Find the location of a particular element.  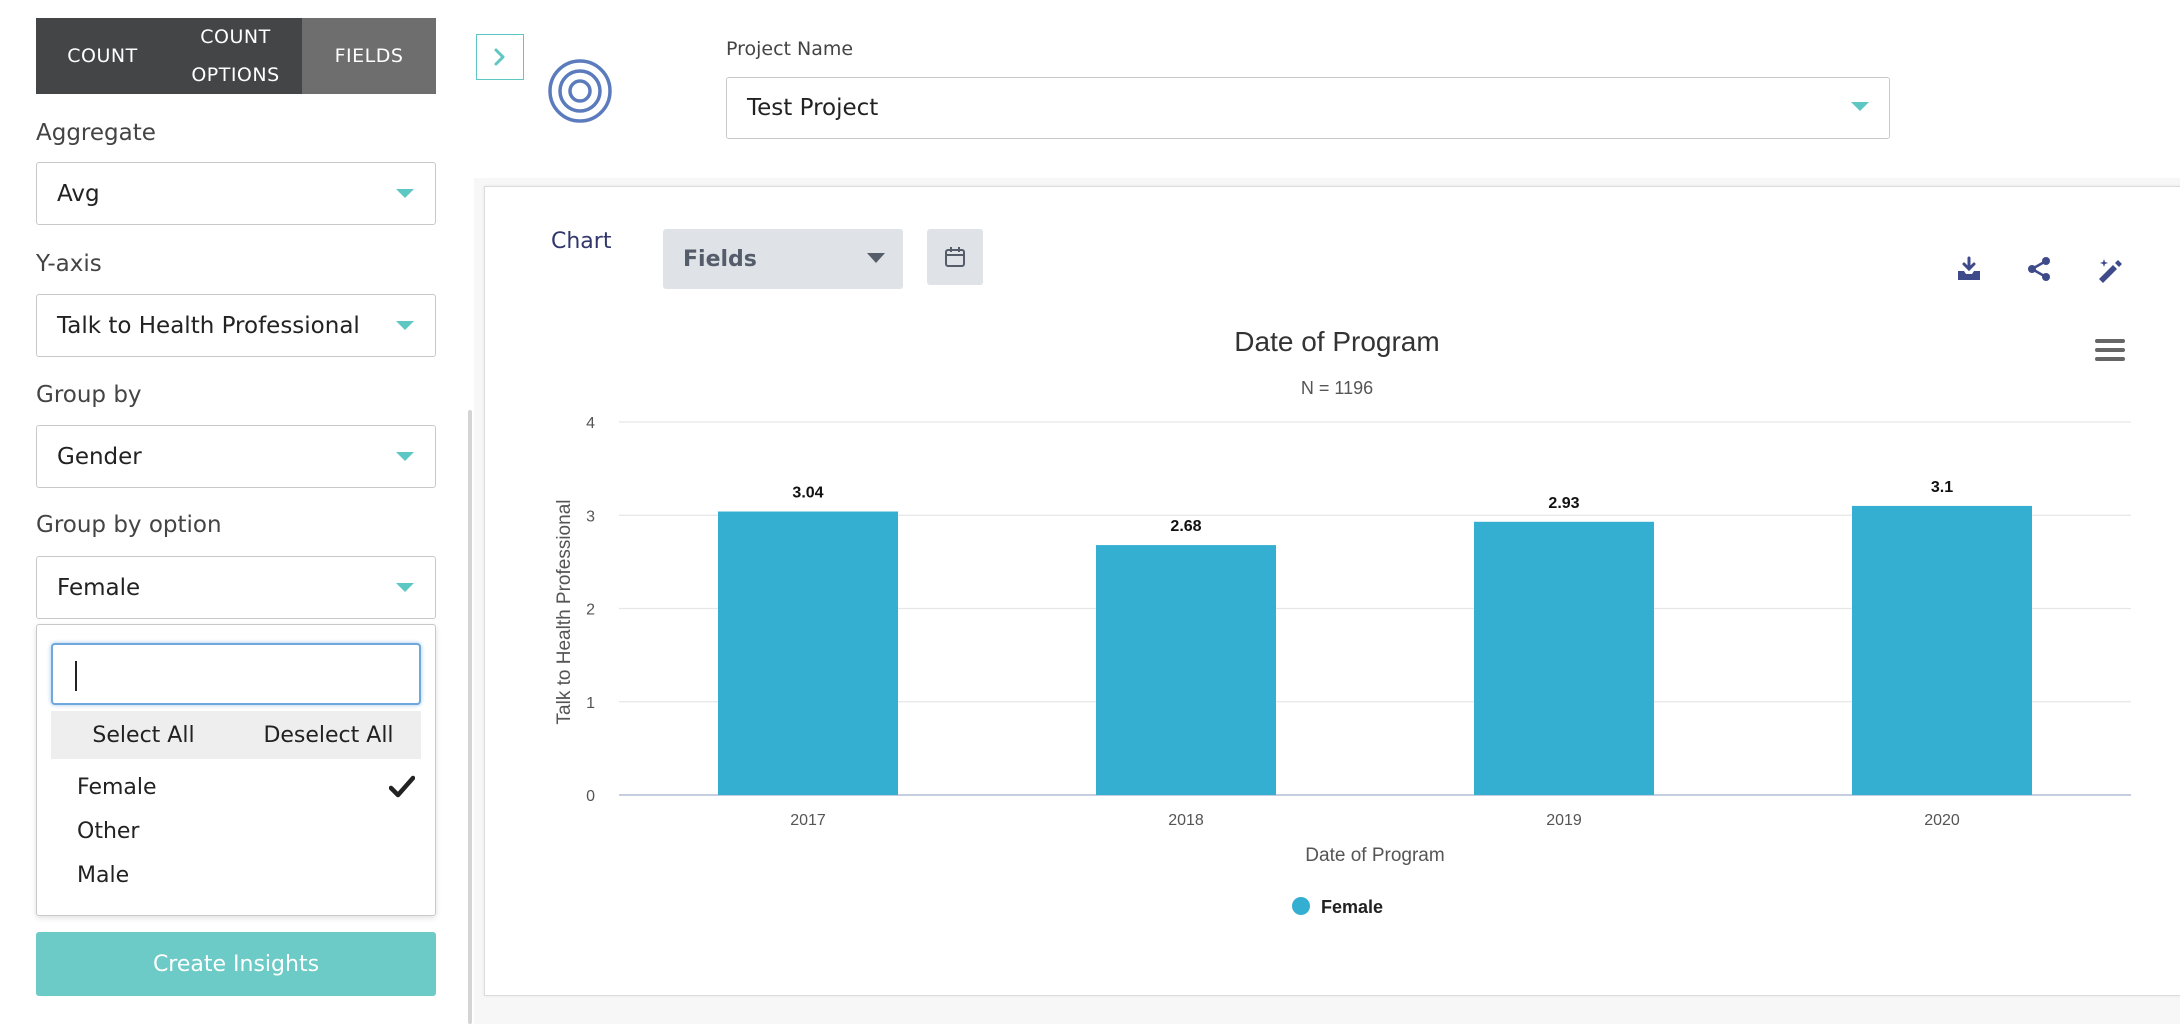

tab-fields-label: FIELDS is located at coordinates (369, 56).